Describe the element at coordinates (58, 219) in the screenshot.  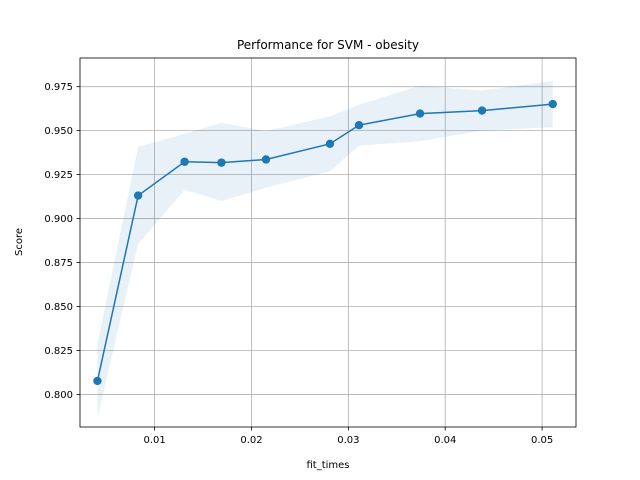
I see `y-tick-label: 0.900` at that location.